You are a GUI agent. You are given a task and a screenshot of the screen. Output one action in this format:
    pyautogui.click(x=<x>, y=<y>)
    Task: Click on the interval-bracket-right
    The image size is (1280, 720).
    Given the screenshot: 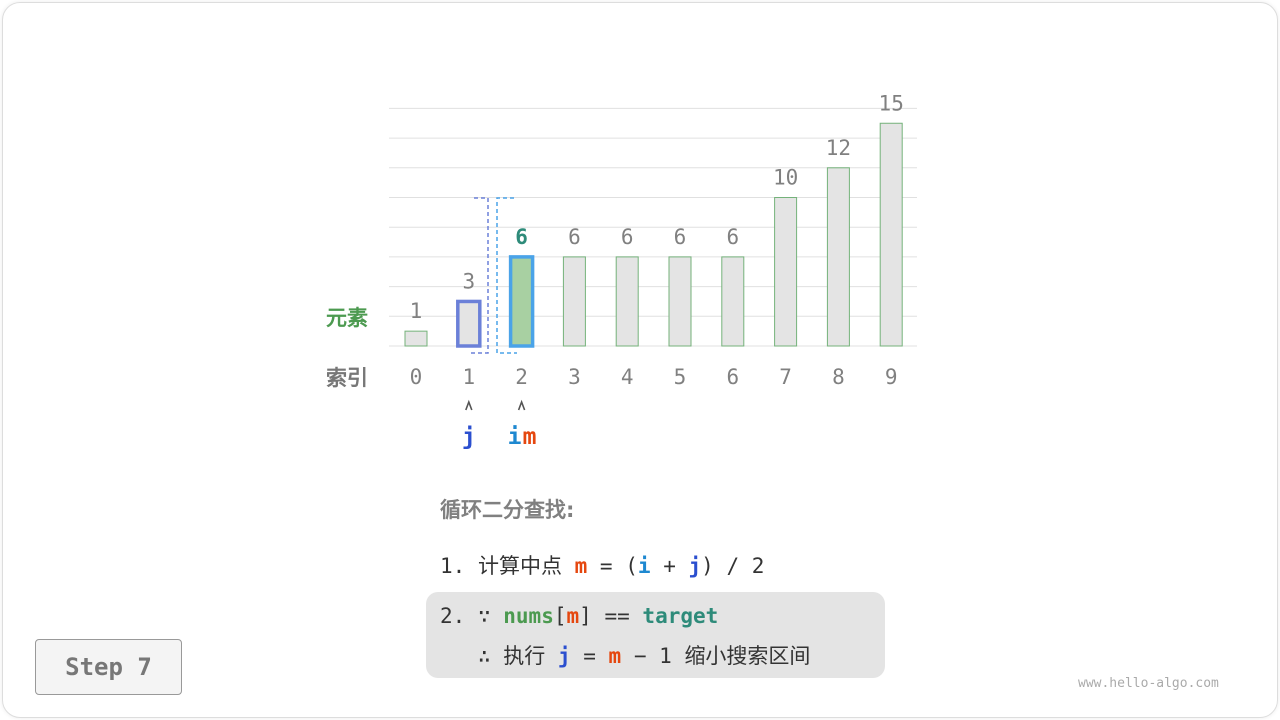 What is the action you would take?
    pyautogui.click(x=506, y=275)
    